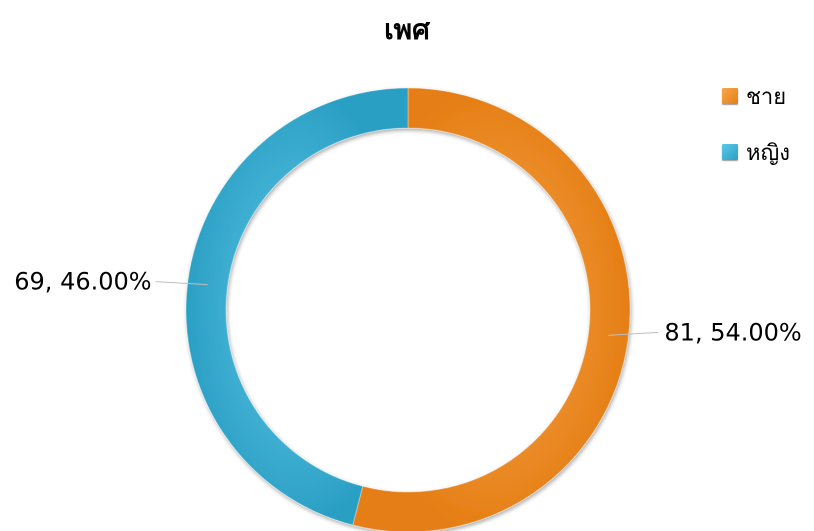 The height and width of the screenshot is (531, 814). What do you see at coordinates (732, 332) in the screenshot?
I see `data-label-male: 81, 54.00%` at bounding box center [732, 332].